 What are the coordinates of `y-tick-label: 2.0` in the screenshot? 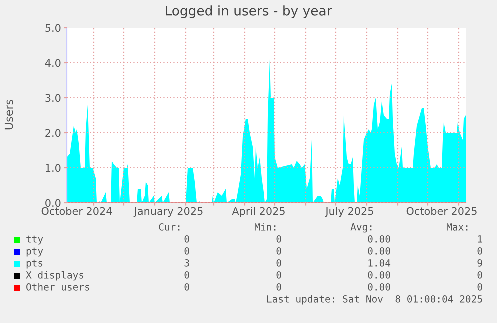 It's located at (53, 133).